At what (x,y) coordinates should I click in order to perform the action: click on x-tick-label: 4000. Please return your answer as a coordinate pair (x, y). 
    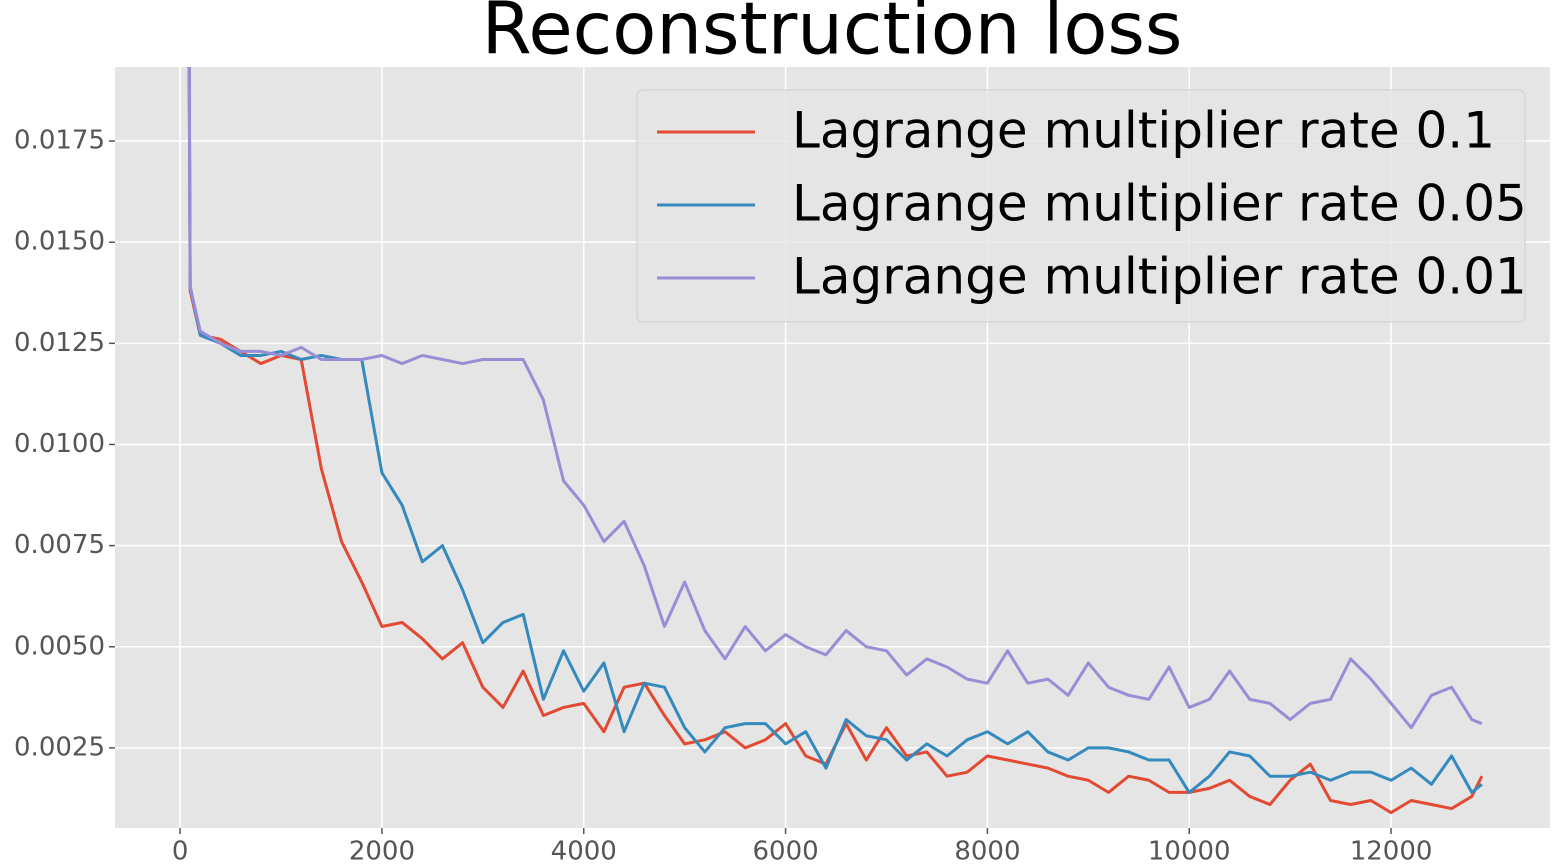
    Looking at the image, I should click on (584, 852).